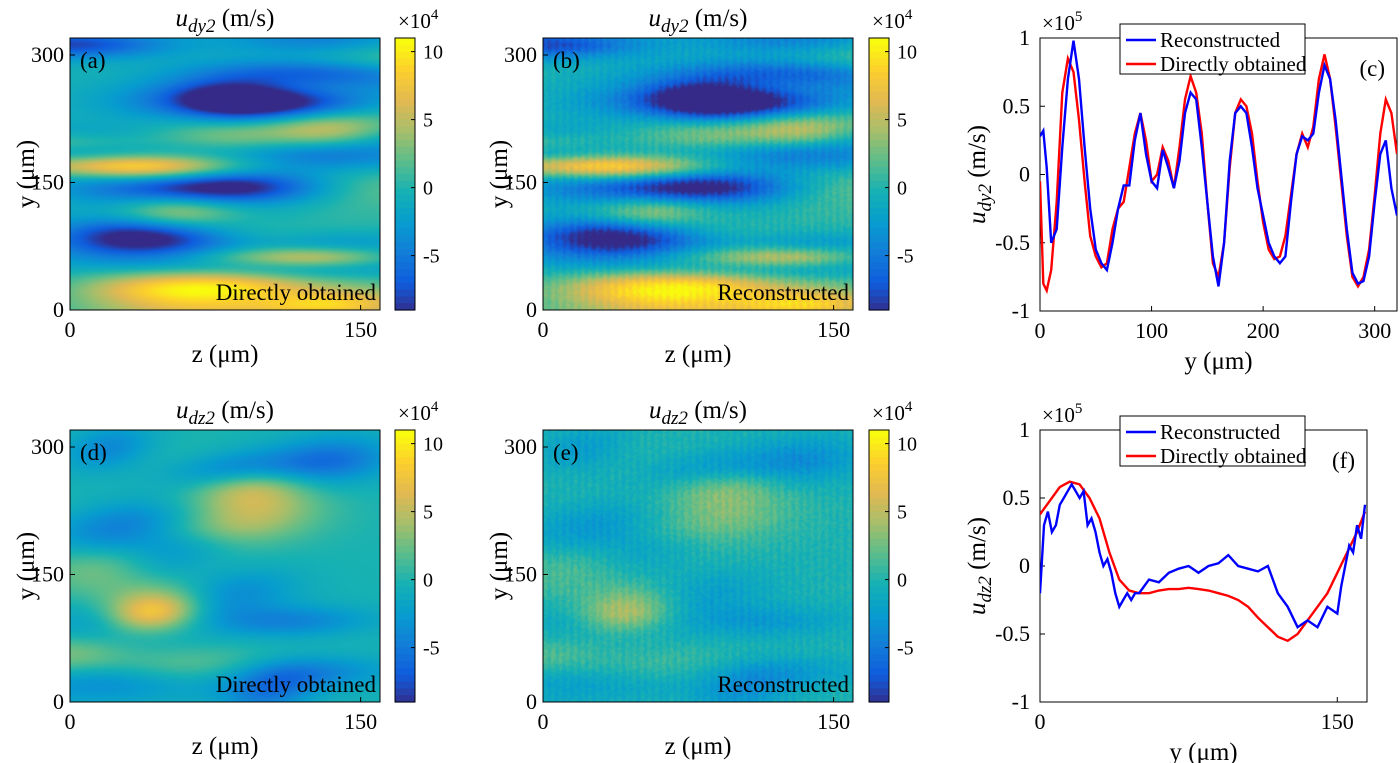 The image size is (1400, 763). Describe the element at coordinates (902, 581) in the screenshot. I see `colorbar-tick-label: 0` at that location.